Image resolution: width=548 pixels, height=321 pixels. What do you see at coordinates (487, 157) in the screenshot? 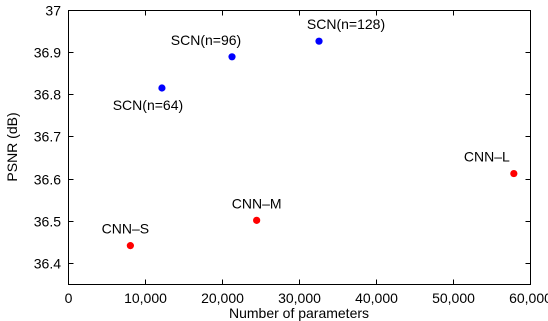
I see `point-label: CNN–L` at bounding box center [487, 157].